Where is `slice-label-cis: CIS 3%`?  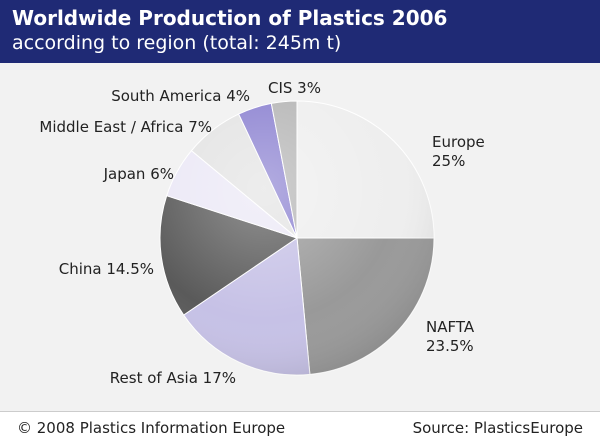 slice-label-cis: CIS 3% is located at coordinates (294, 88).